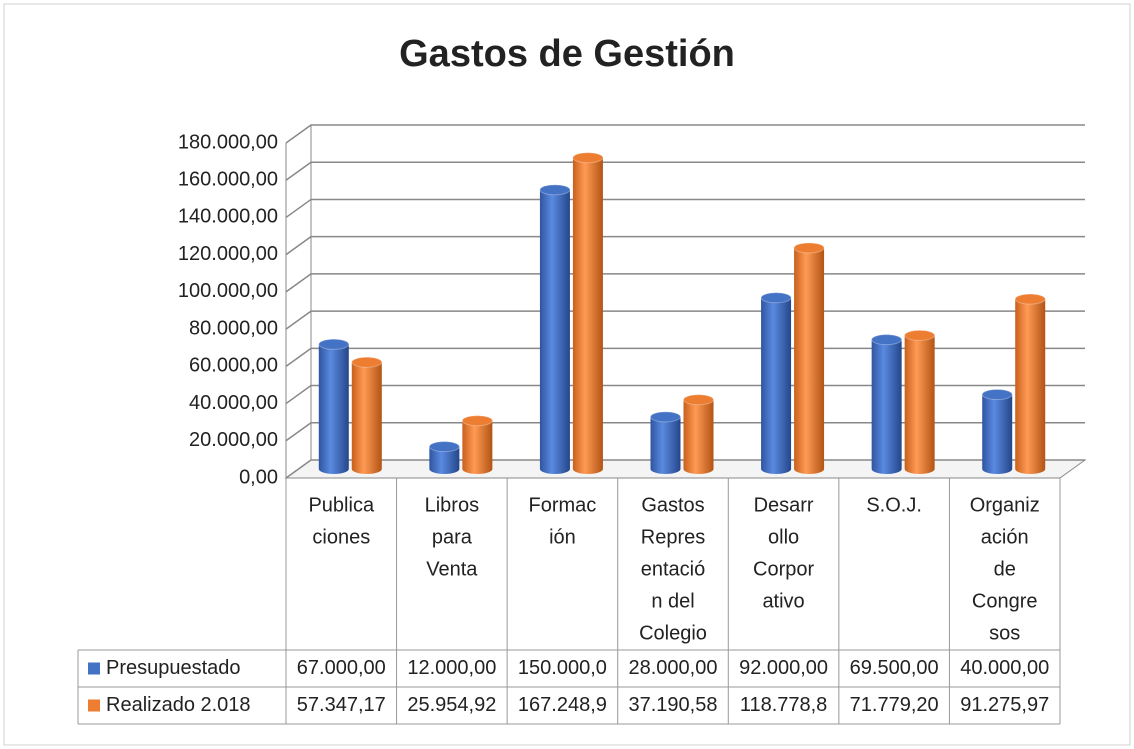 The height and width of the screenshot is (749, 1134). Describe the element at coordinates (1004, 705) in the screenshot. I see `table-value: 91.275,97` at that location.